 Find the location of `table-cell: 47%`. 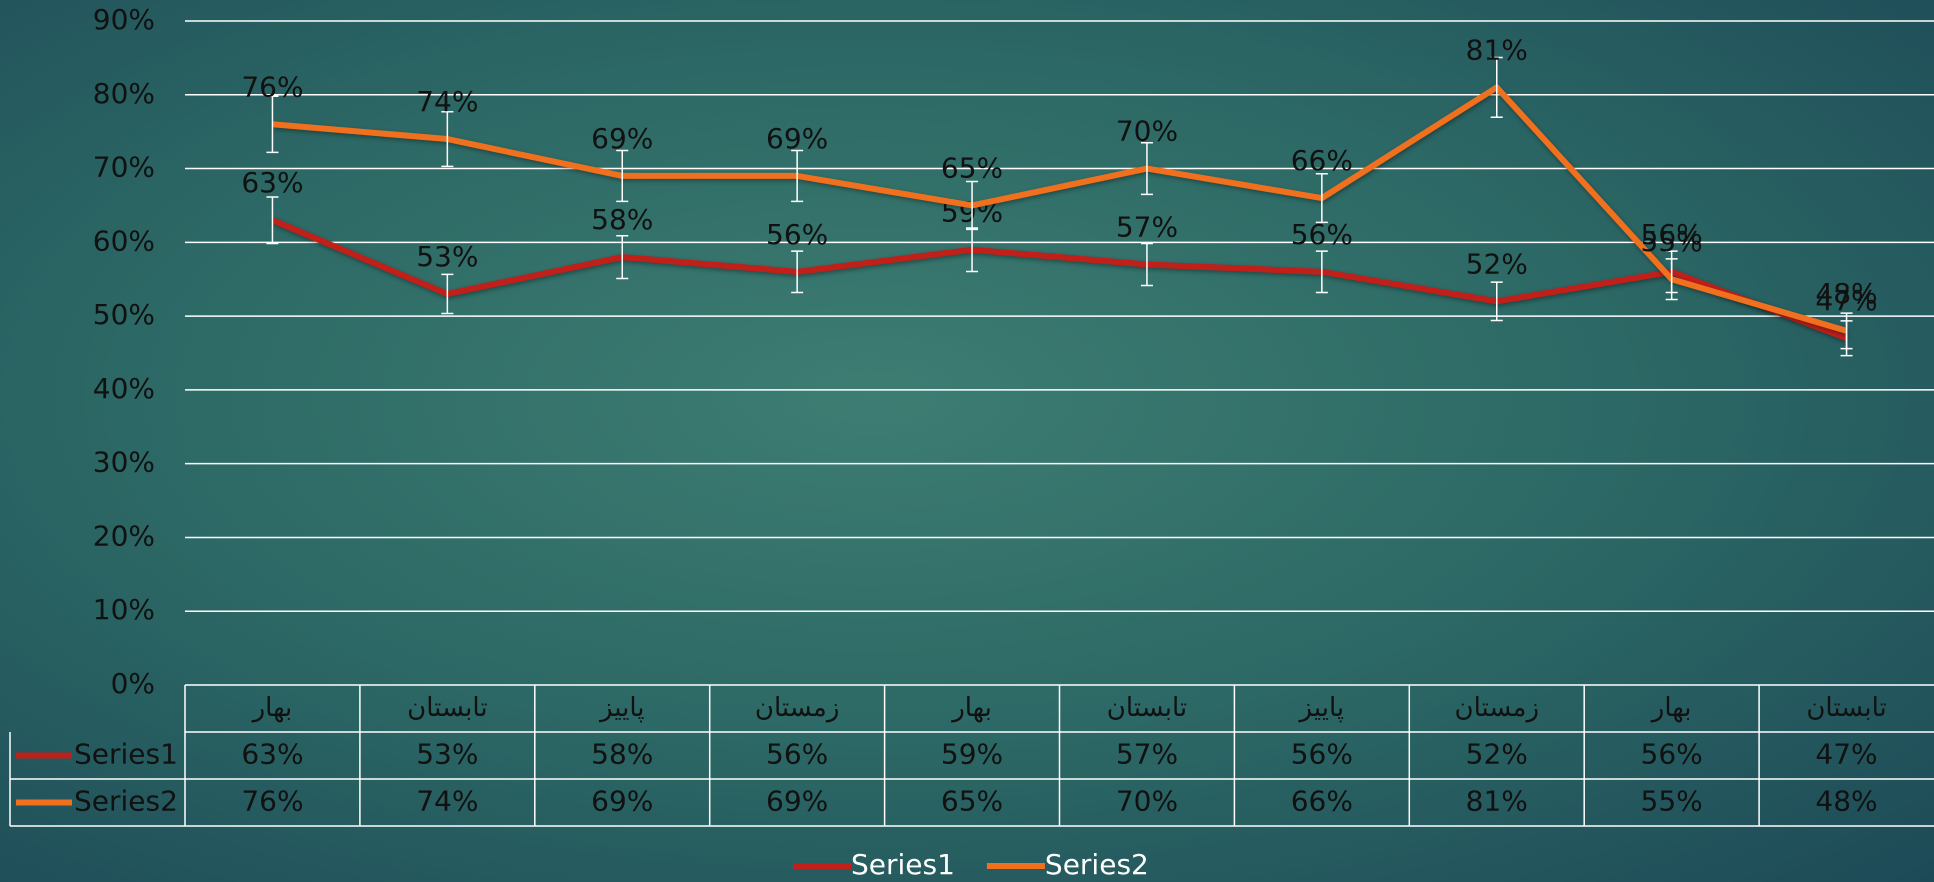

table-cell: 47% is located at coordinates (1846, 754).